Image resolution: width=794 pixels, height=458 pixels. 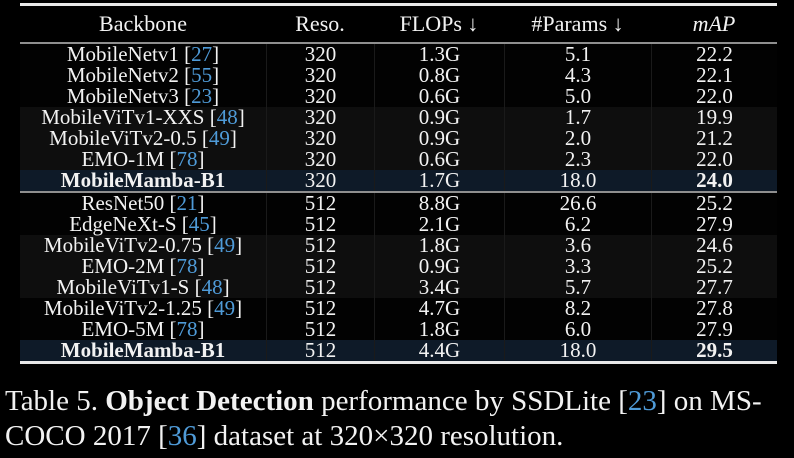 I want to click on table-header-row: Backbone Reso. FLOPs ↓ #Params ↓ mAP, so click(x=398, y=24).